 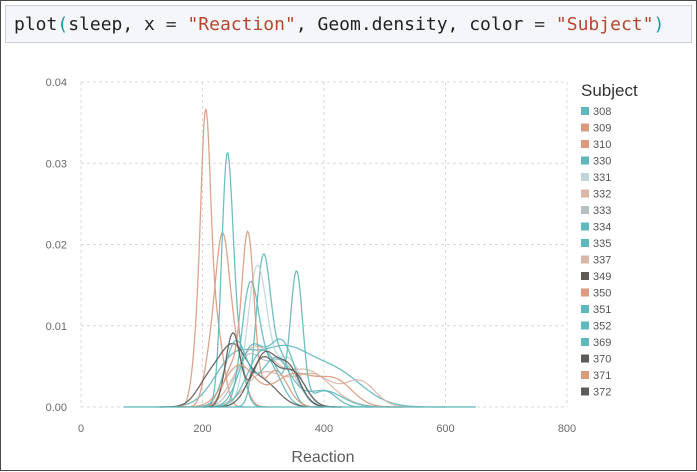 What do you see at coordinates (602, 112) in the screenshot?
I see `legend-label-308: 308` at bounding box center [602, 112].